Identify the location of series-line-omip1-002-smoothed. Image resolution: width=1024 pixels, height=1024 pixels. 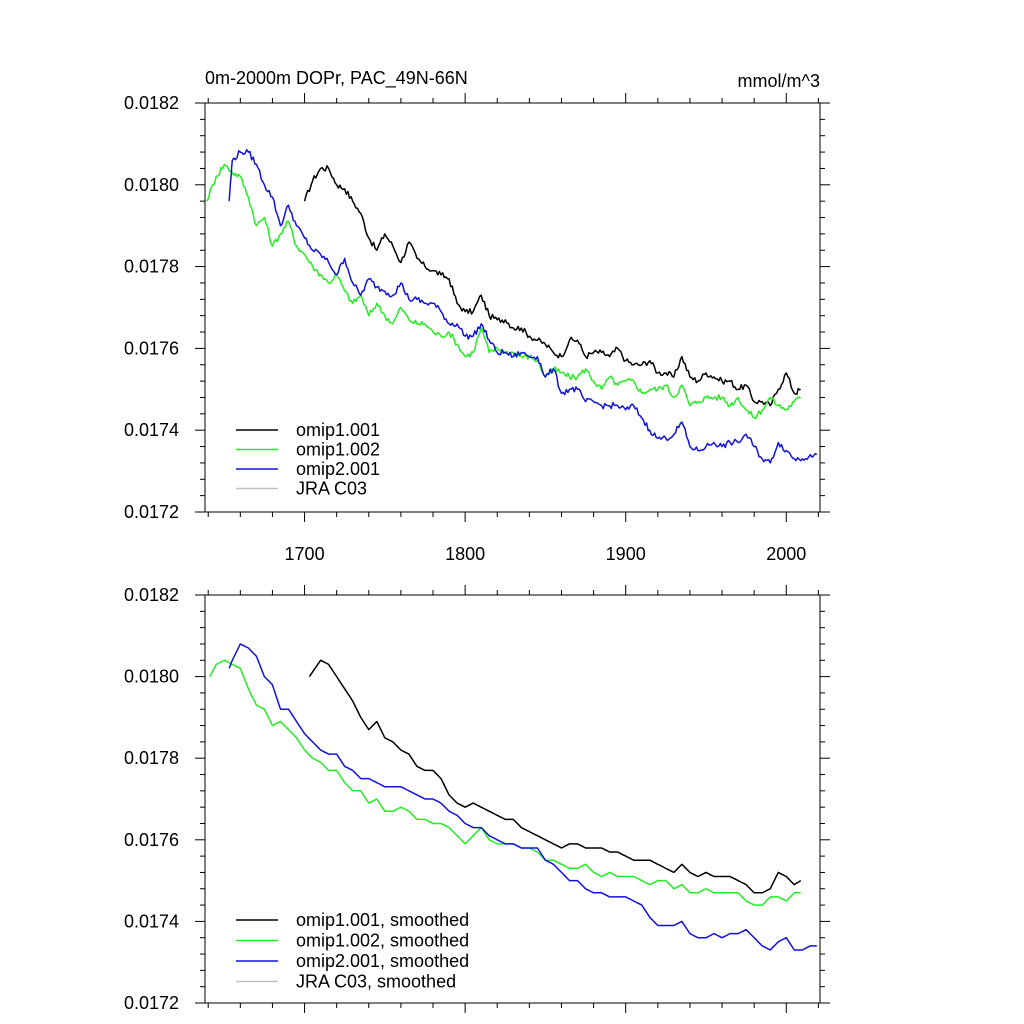
(505, 782).